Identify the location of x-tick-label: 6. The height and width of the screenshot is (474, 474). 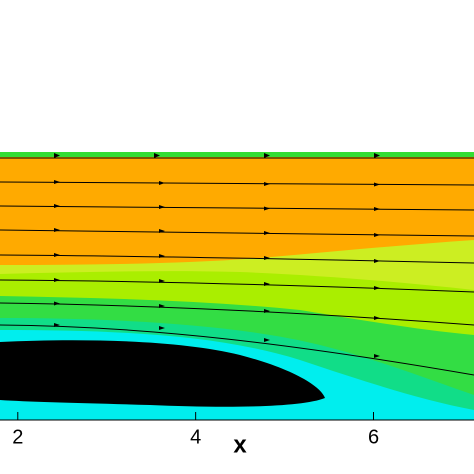
(373, 437).